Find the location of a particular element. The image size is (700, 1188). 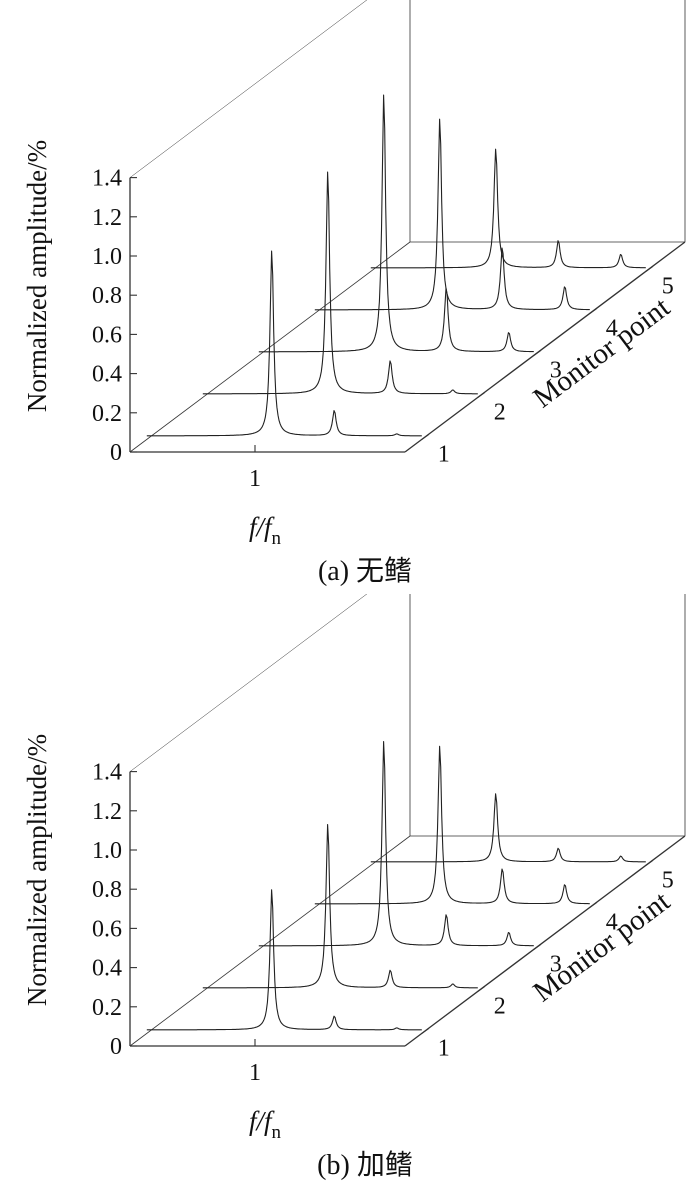

figure-caption: (a) 无鳍 is located at coordinates (365, 571).